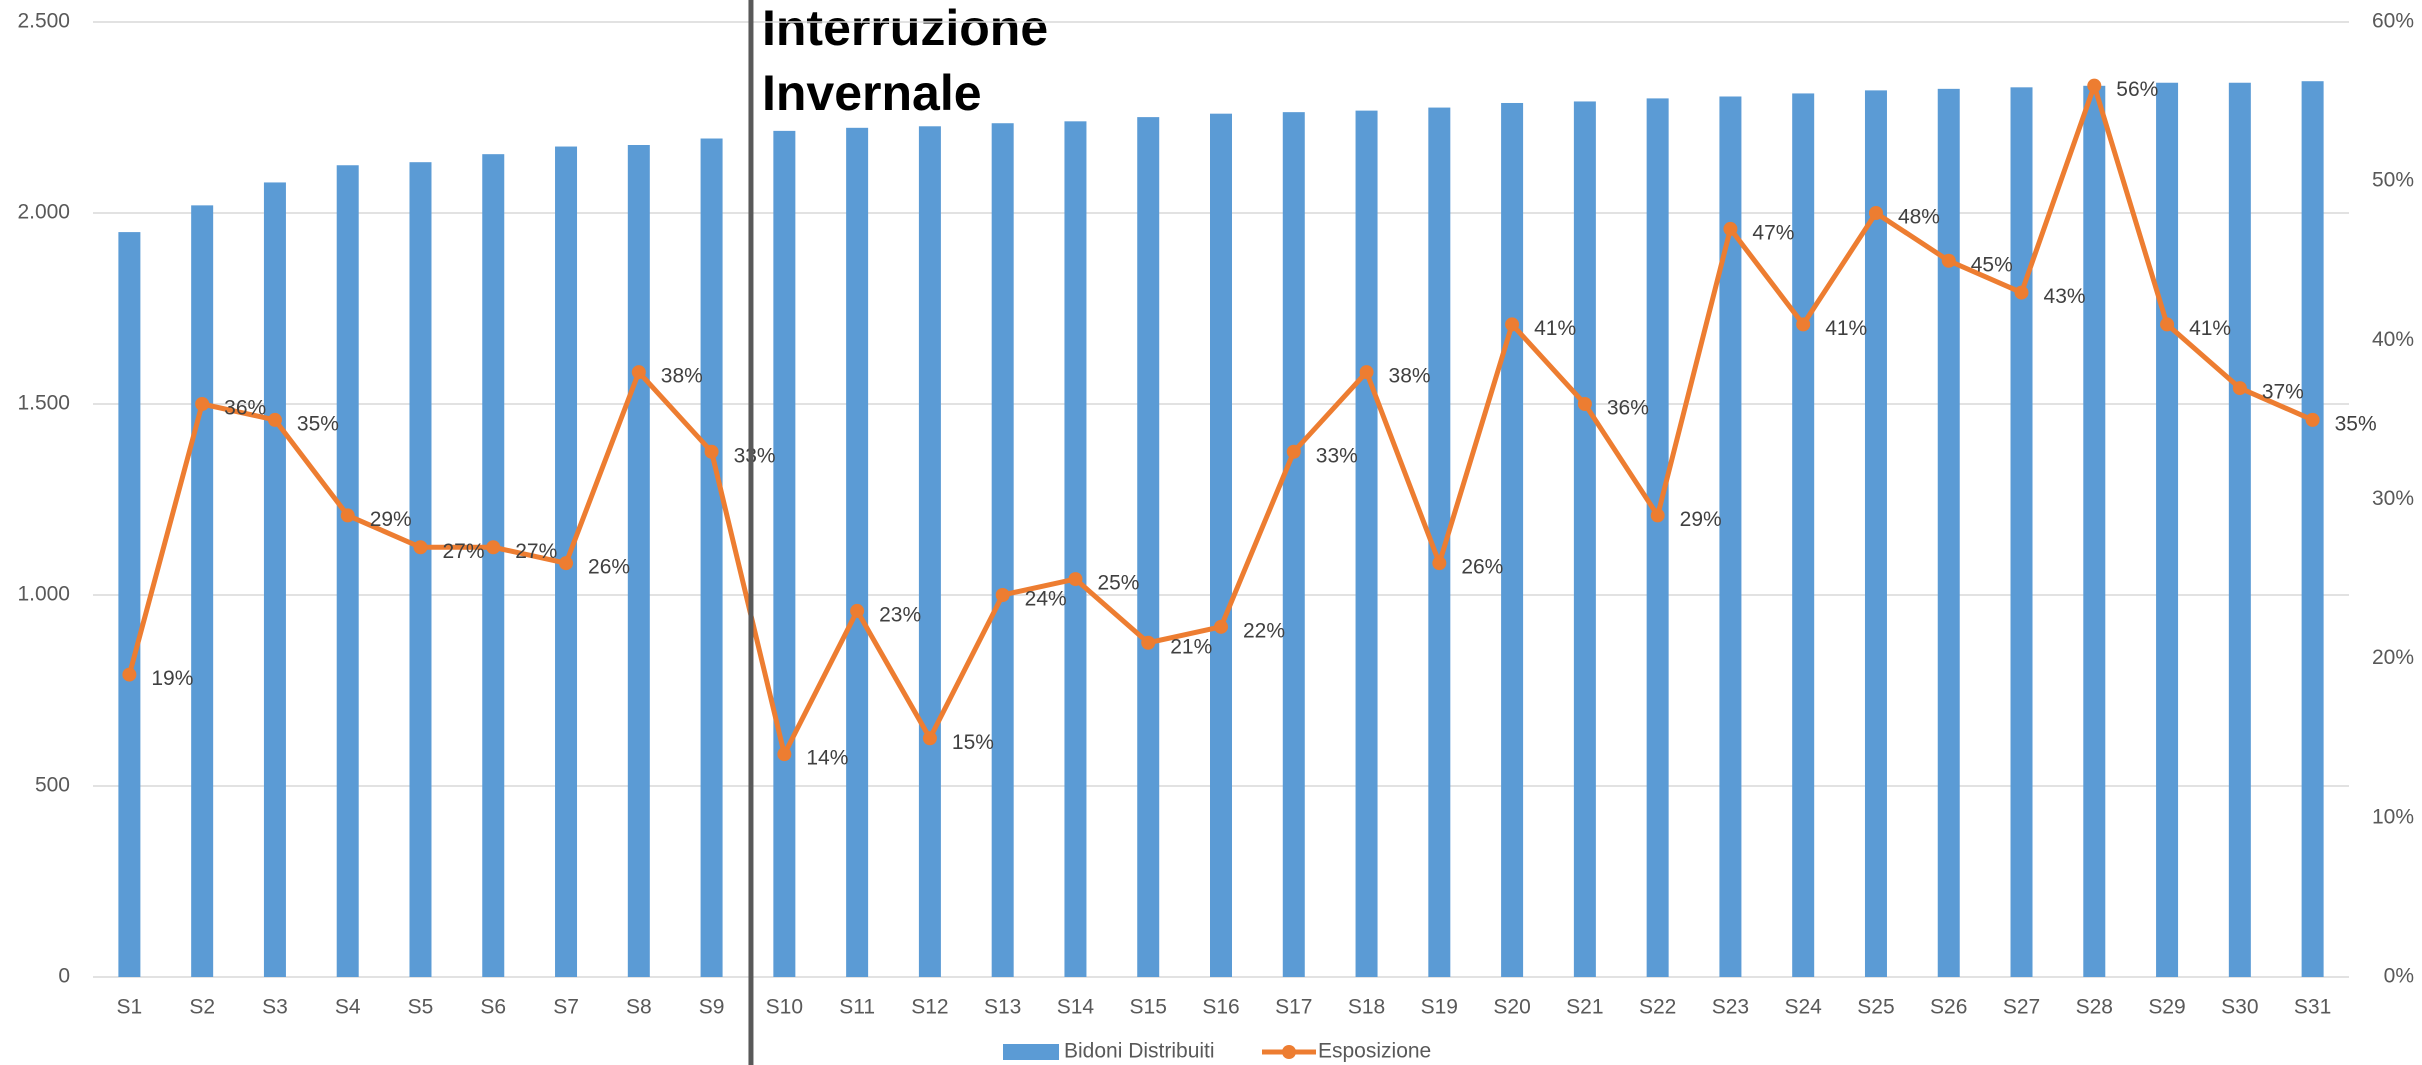 The image size is (2422, 1065). What do you see at coordinates (43, 594) in the screenshot?
I see `y-tick-label: 1.000` at bounding box center [43, 594].